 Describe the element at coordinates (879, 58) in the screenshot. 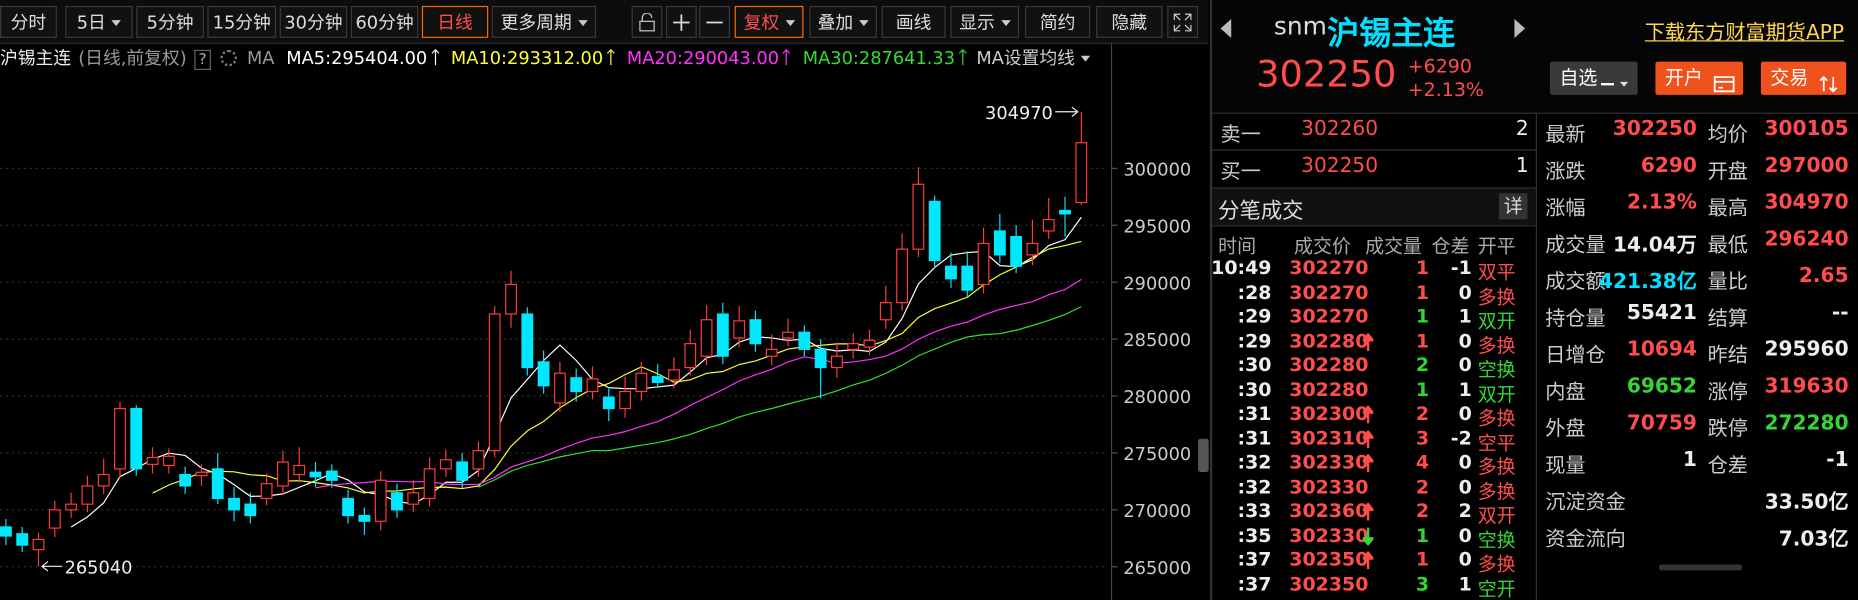

I see `ma-legend: MA30:287641.33` at that location.